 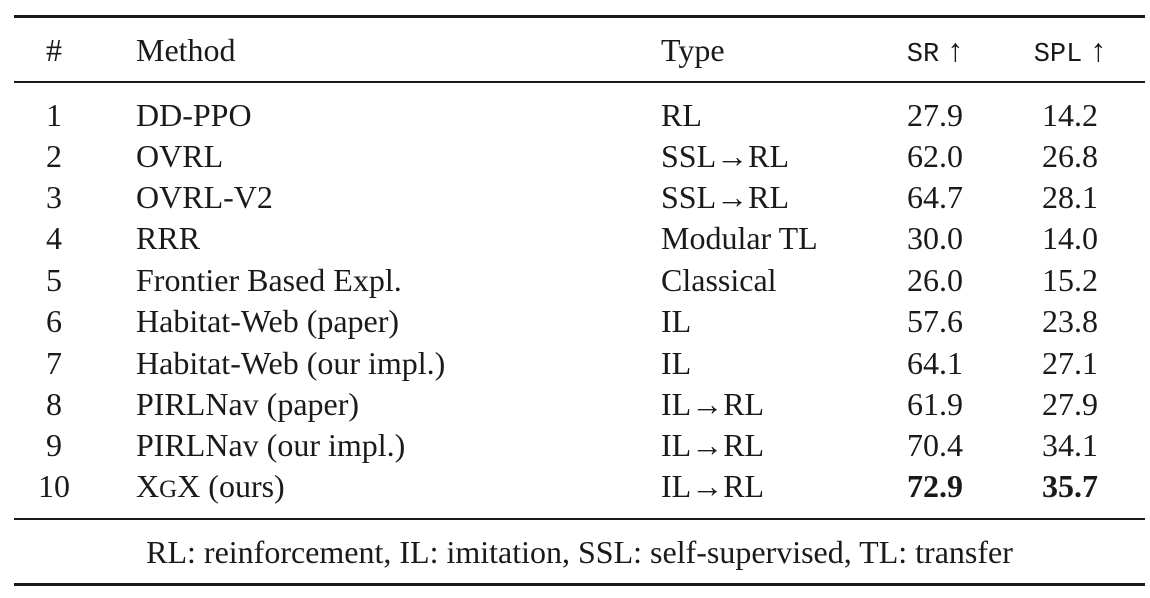 What do you see at coordinates (719, 280) in the screenshot?
I see `row-type: Classical` at bounding box center [719, 280].